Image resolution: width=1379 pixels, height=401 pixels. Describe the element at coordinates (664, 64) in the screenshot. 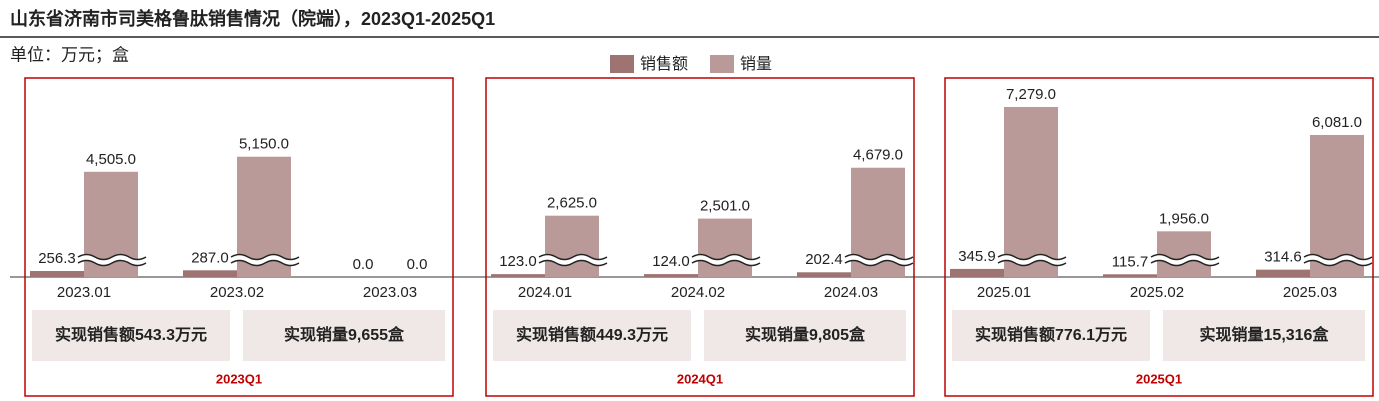

I see `legend-label: 销售额` at that location.